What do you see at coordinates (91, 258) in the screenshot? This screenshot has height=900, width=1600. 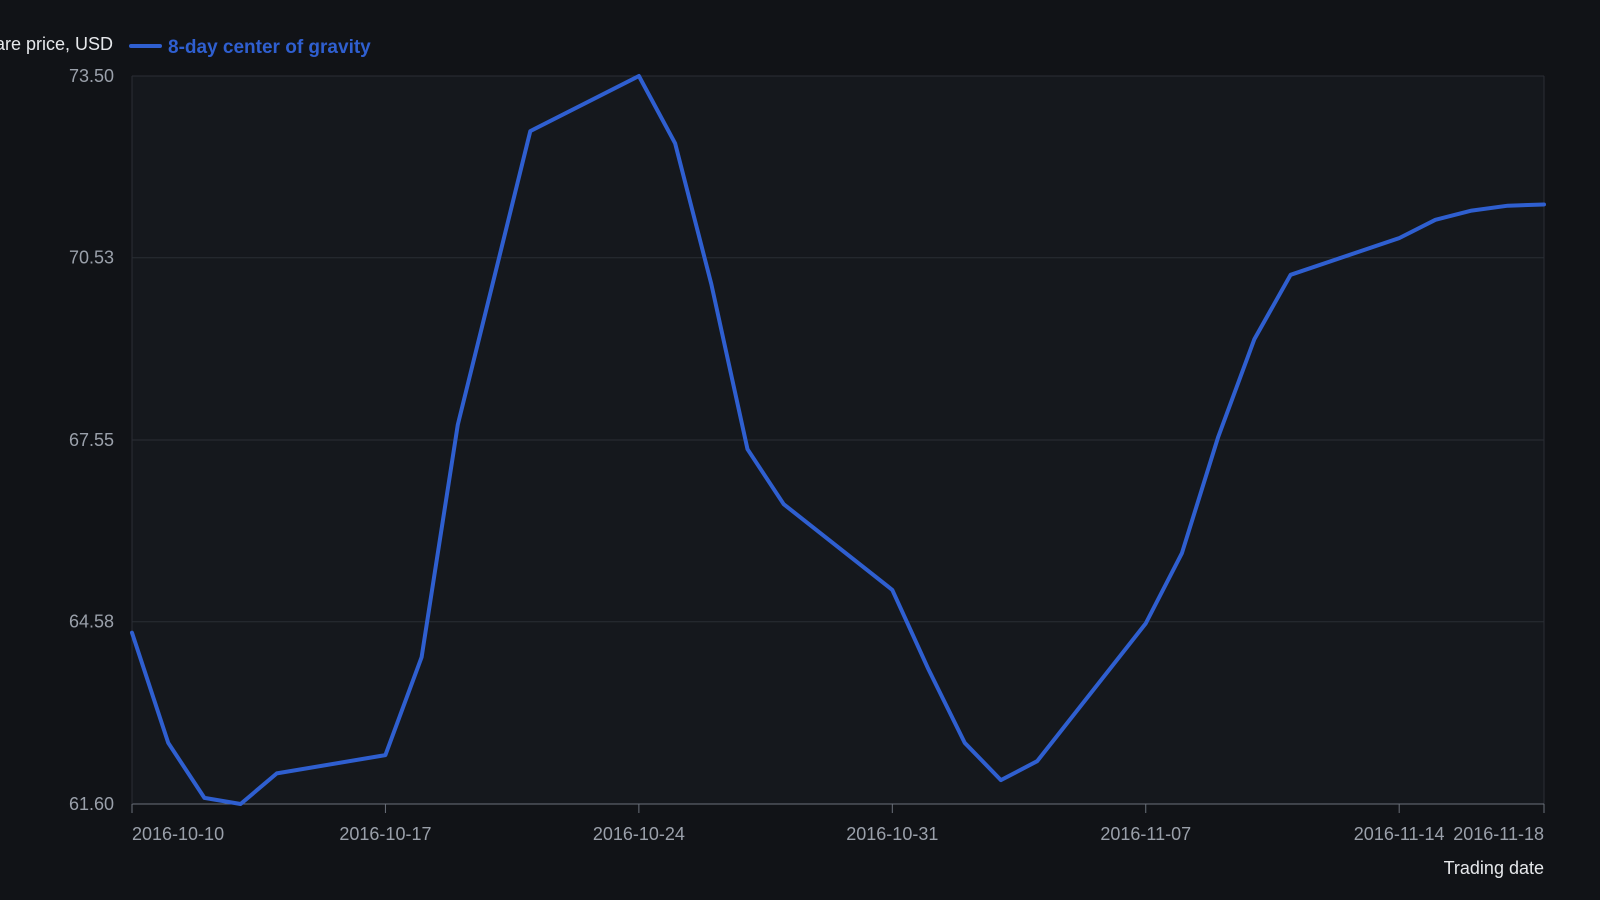 I see `y-tick-label: 70.53` at bounding box center [91, 258].